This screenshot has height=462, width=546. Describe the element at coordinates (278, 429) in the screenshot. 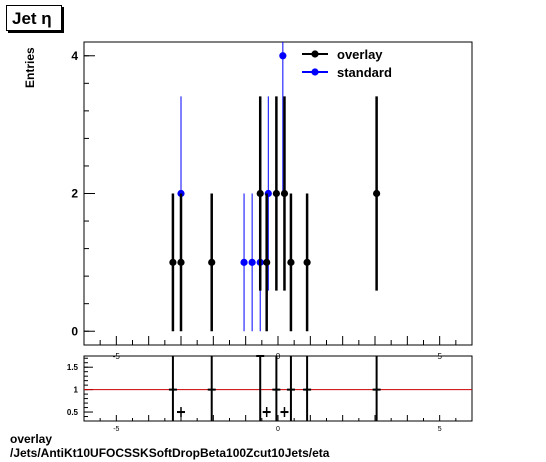

I see `x-tick-label: 0` at that location.